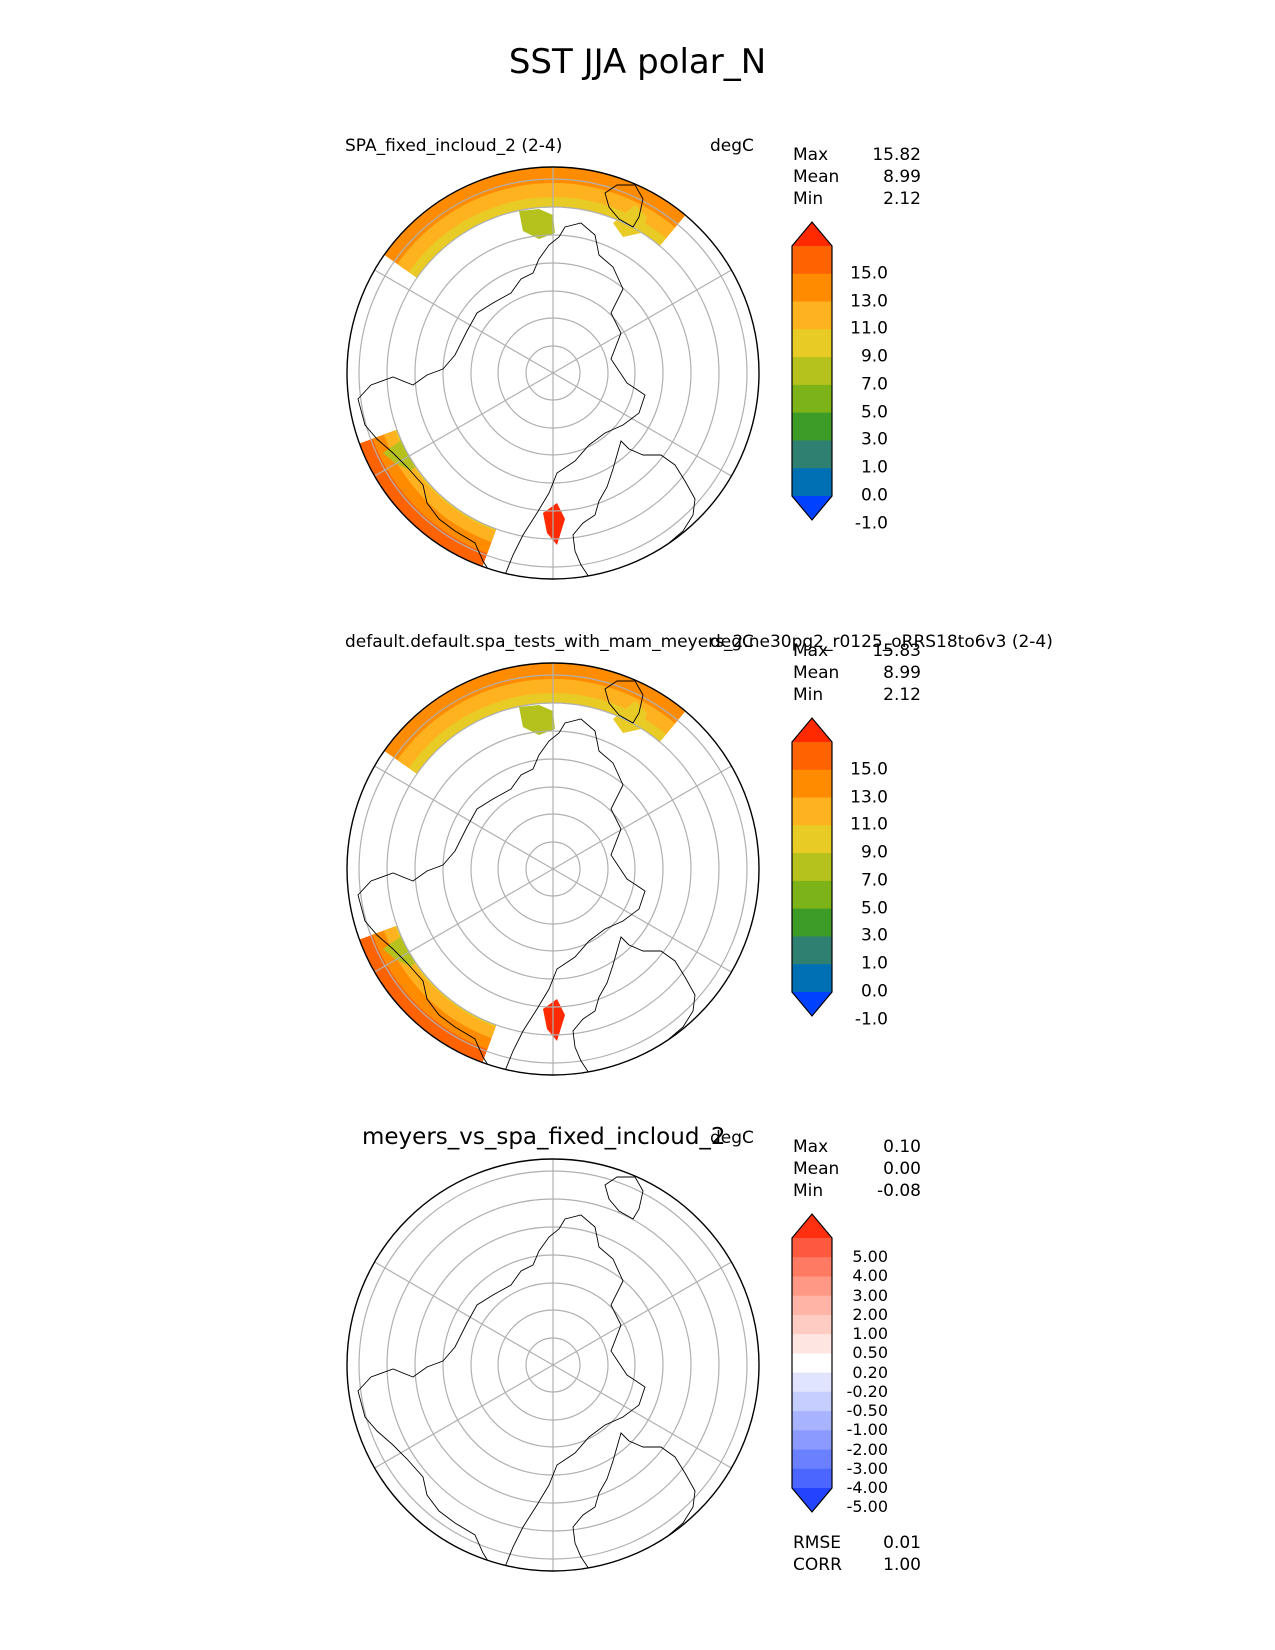 This screenshot has height=1650, width=1275. I want to click on panel-1-title: SPA_fixed_incloud_2 (2-4), so click(454, 146).